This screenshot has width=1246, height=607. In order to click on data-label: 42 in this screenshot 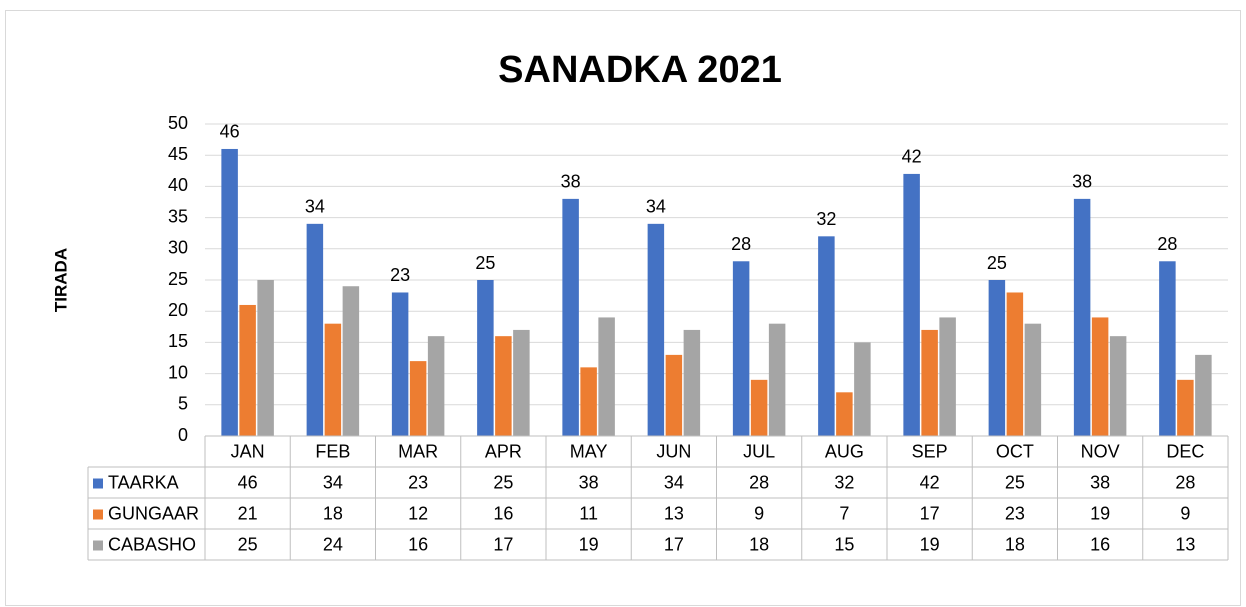, I will do `click(912, 157)`.